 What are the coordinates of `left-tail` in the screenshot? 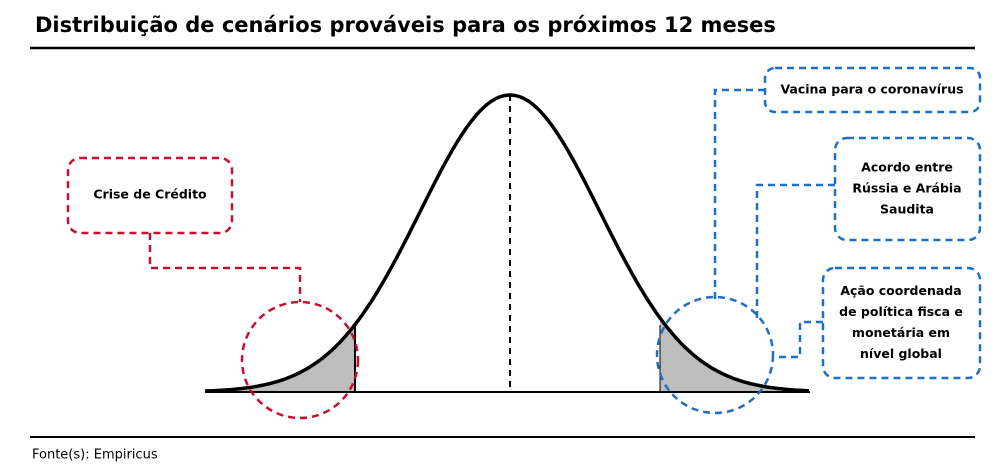 It's located at (280, 358).